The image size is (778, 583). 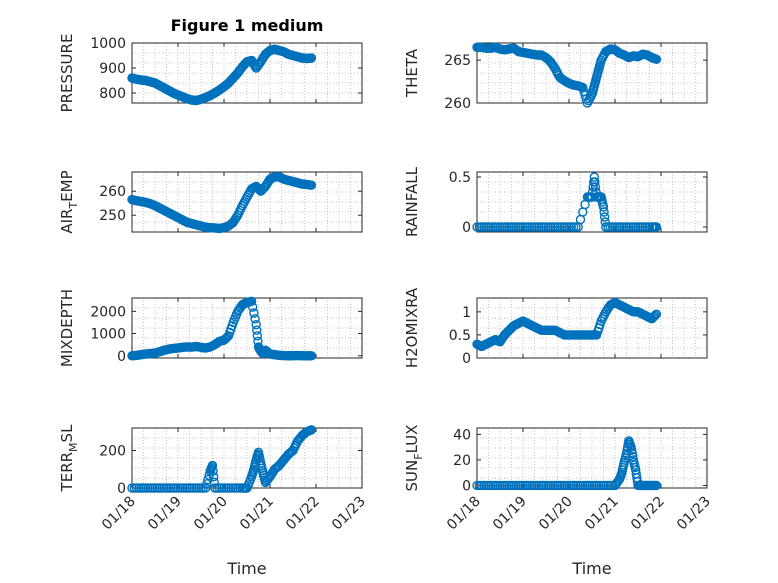 I want to click on y-axis-label-part: EMP, so click(x=67, y=185).